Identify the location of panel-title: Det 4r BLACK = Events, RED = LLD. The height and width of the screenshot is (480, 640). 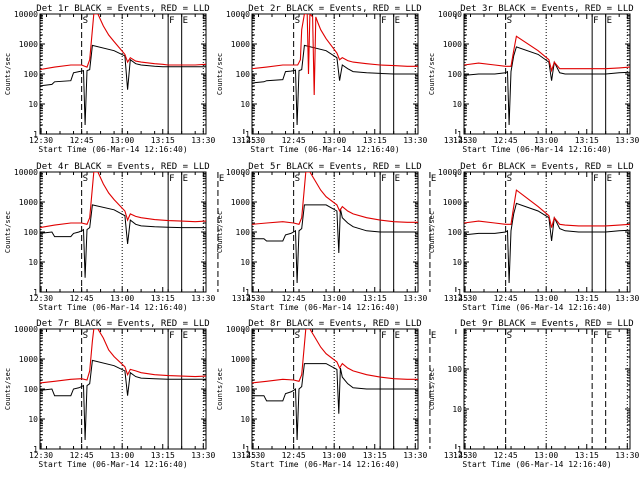
(122, 167).